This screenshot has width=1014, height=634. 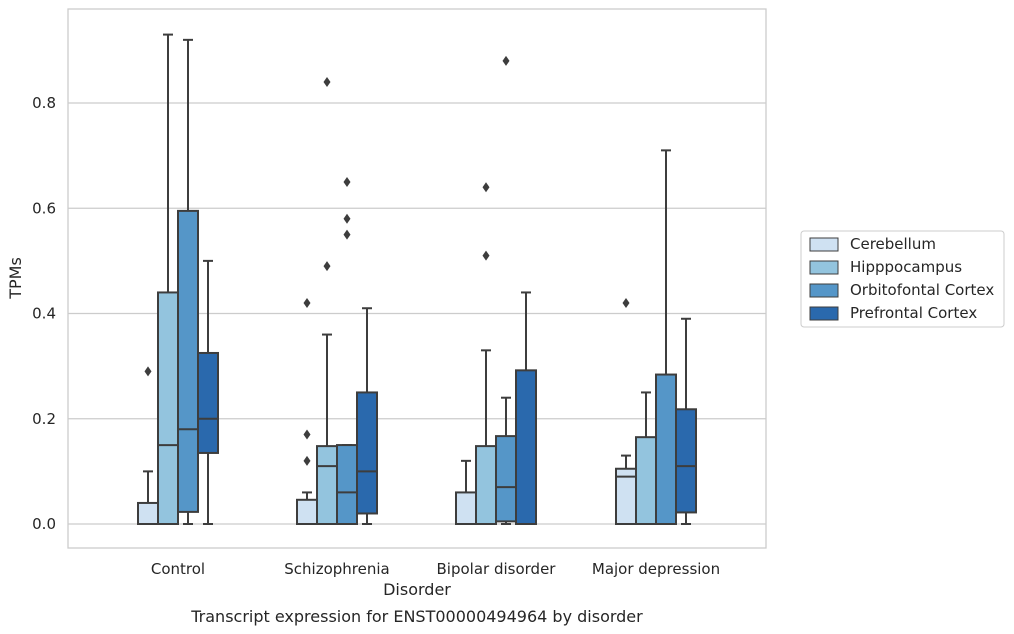 I want to click on x-tick-label: Bipolar disorder, so click(x=497, y=569).